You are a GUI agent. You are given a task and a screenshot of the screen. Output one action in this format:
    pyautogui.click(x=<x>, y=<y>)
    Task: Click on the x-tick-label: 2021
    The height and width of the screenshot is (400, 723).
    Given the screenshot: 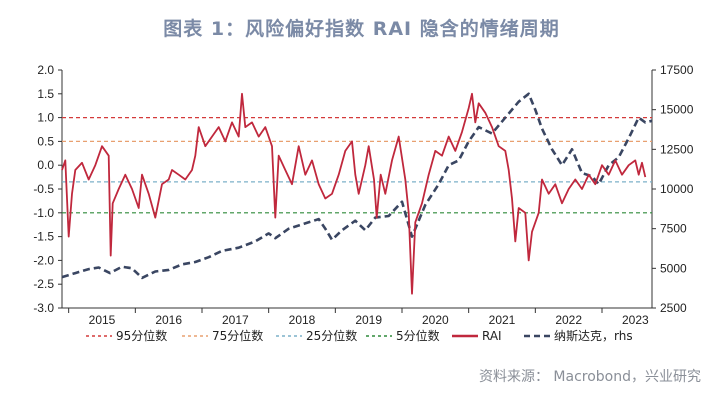 What is the action you would take?
    pyautogui.click(x=502, y=320)
    